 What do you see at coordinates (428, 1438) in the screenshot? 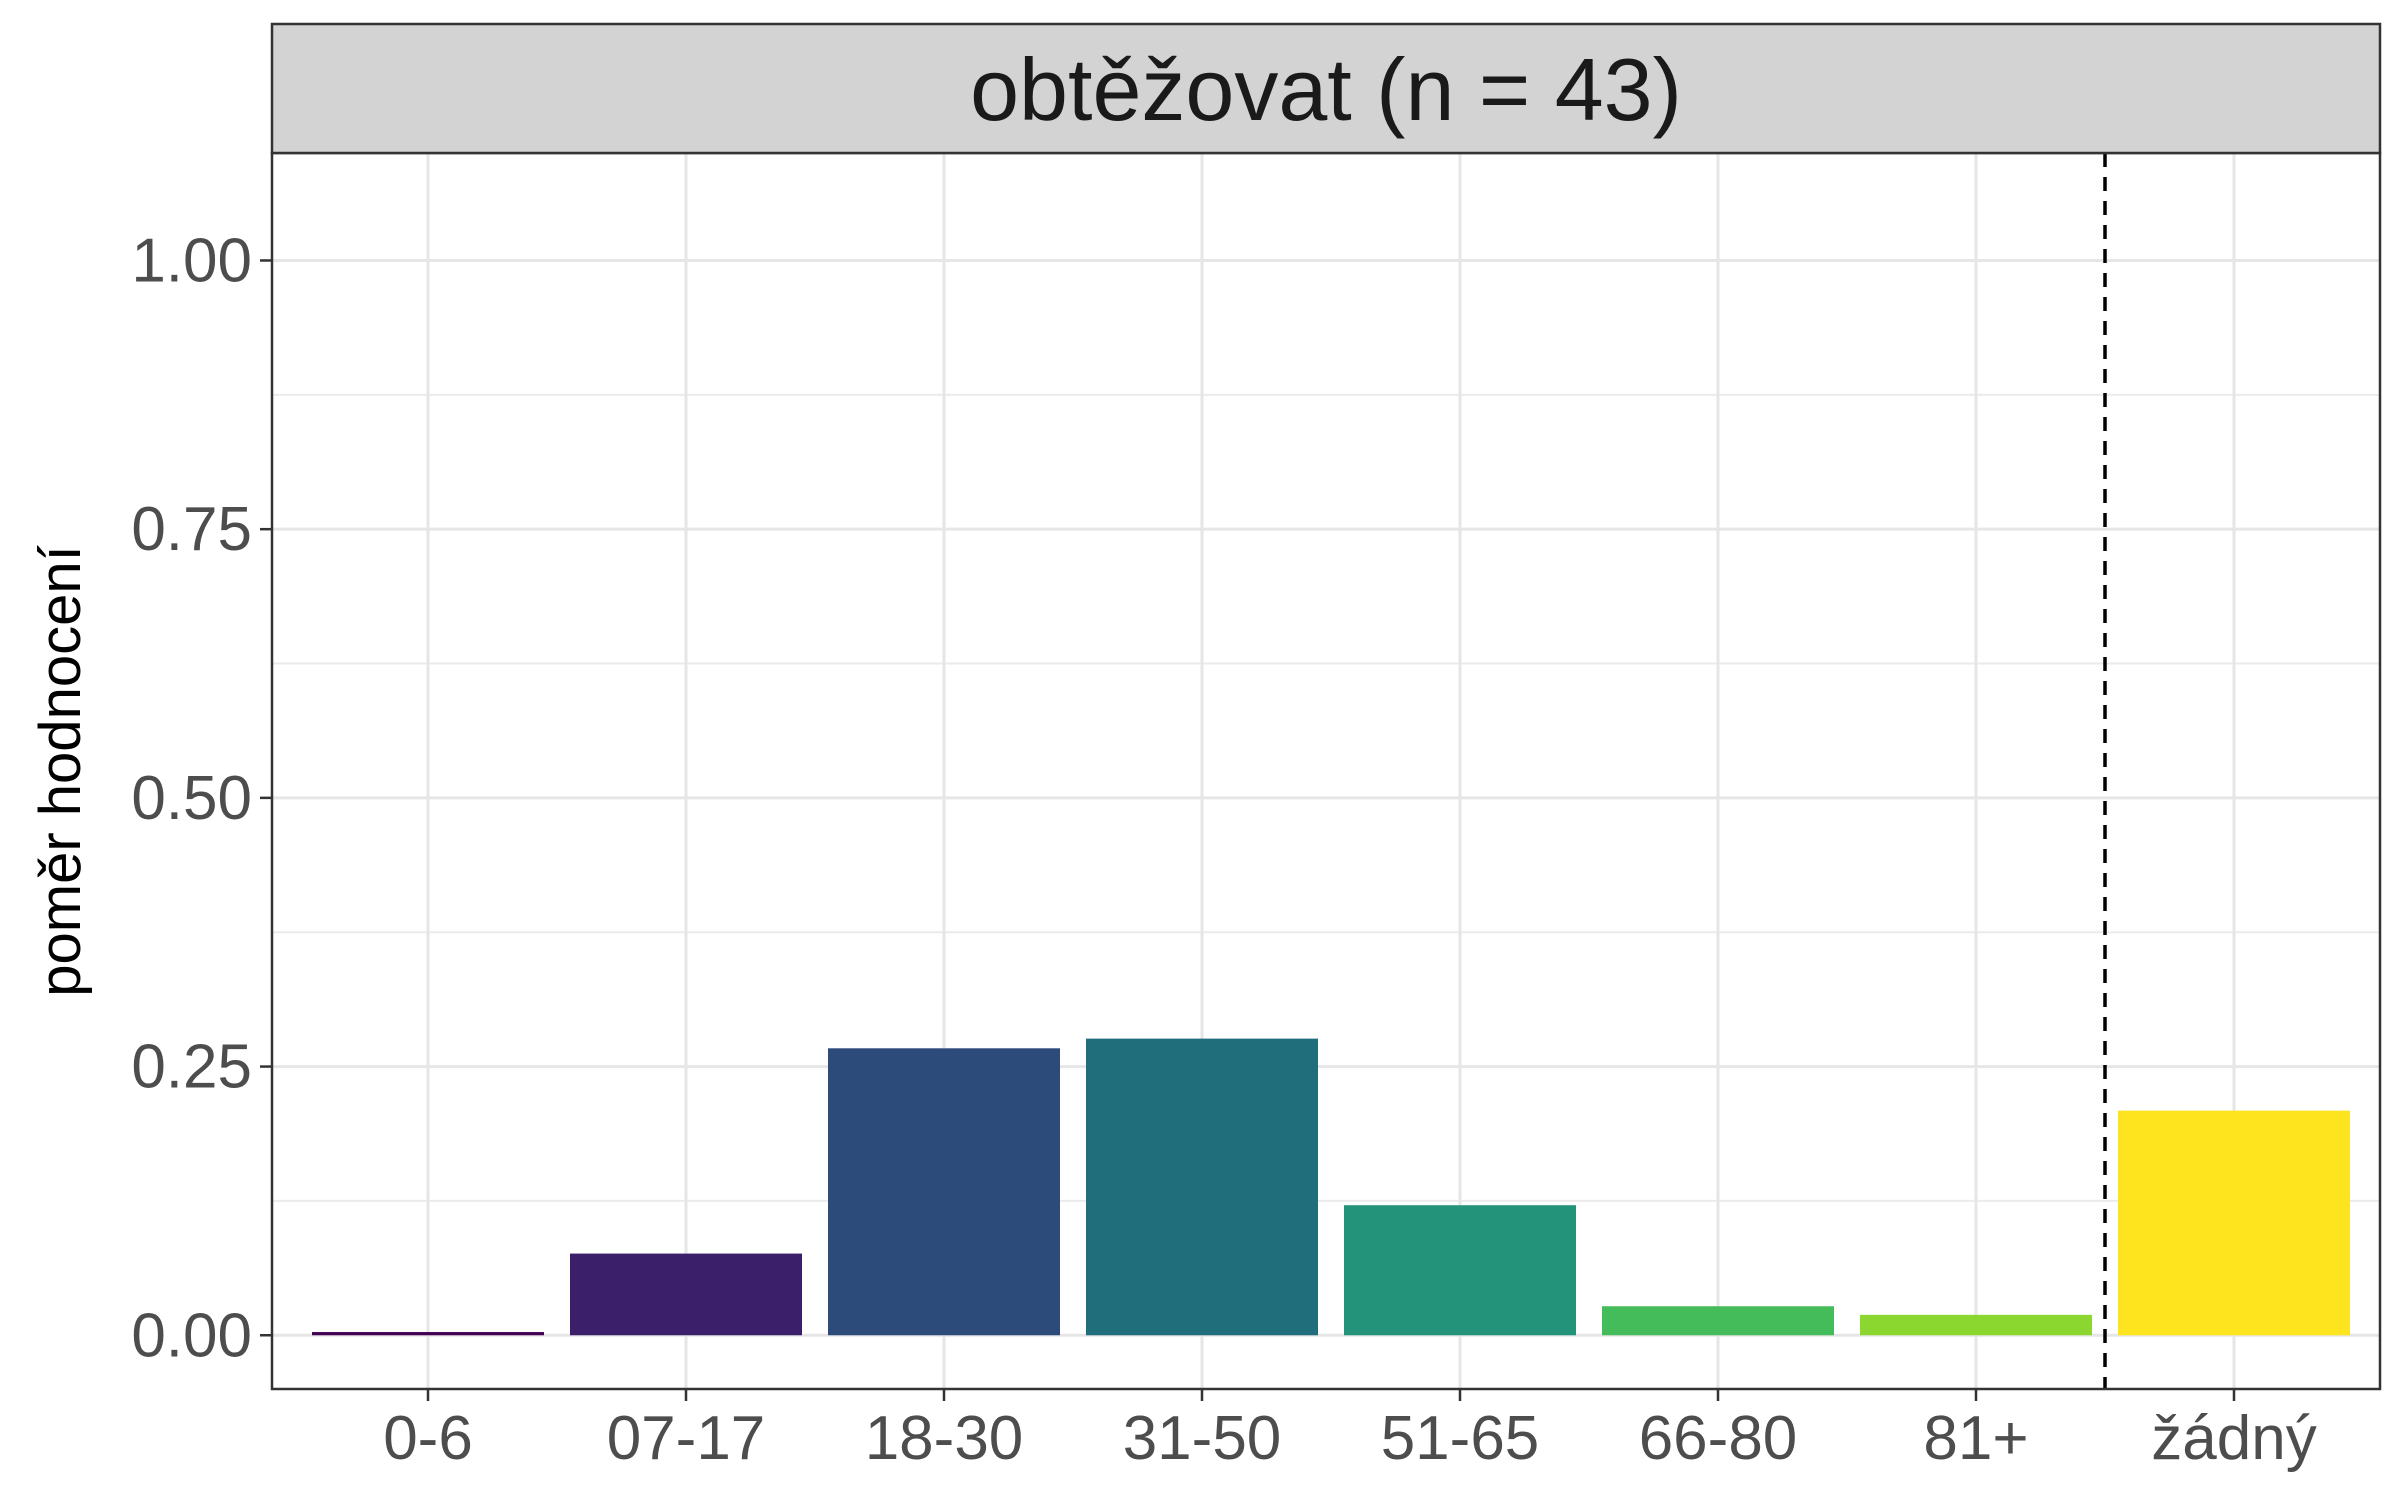
I see `x-tick-label: 0-6` at bounding box center [428, 1438].